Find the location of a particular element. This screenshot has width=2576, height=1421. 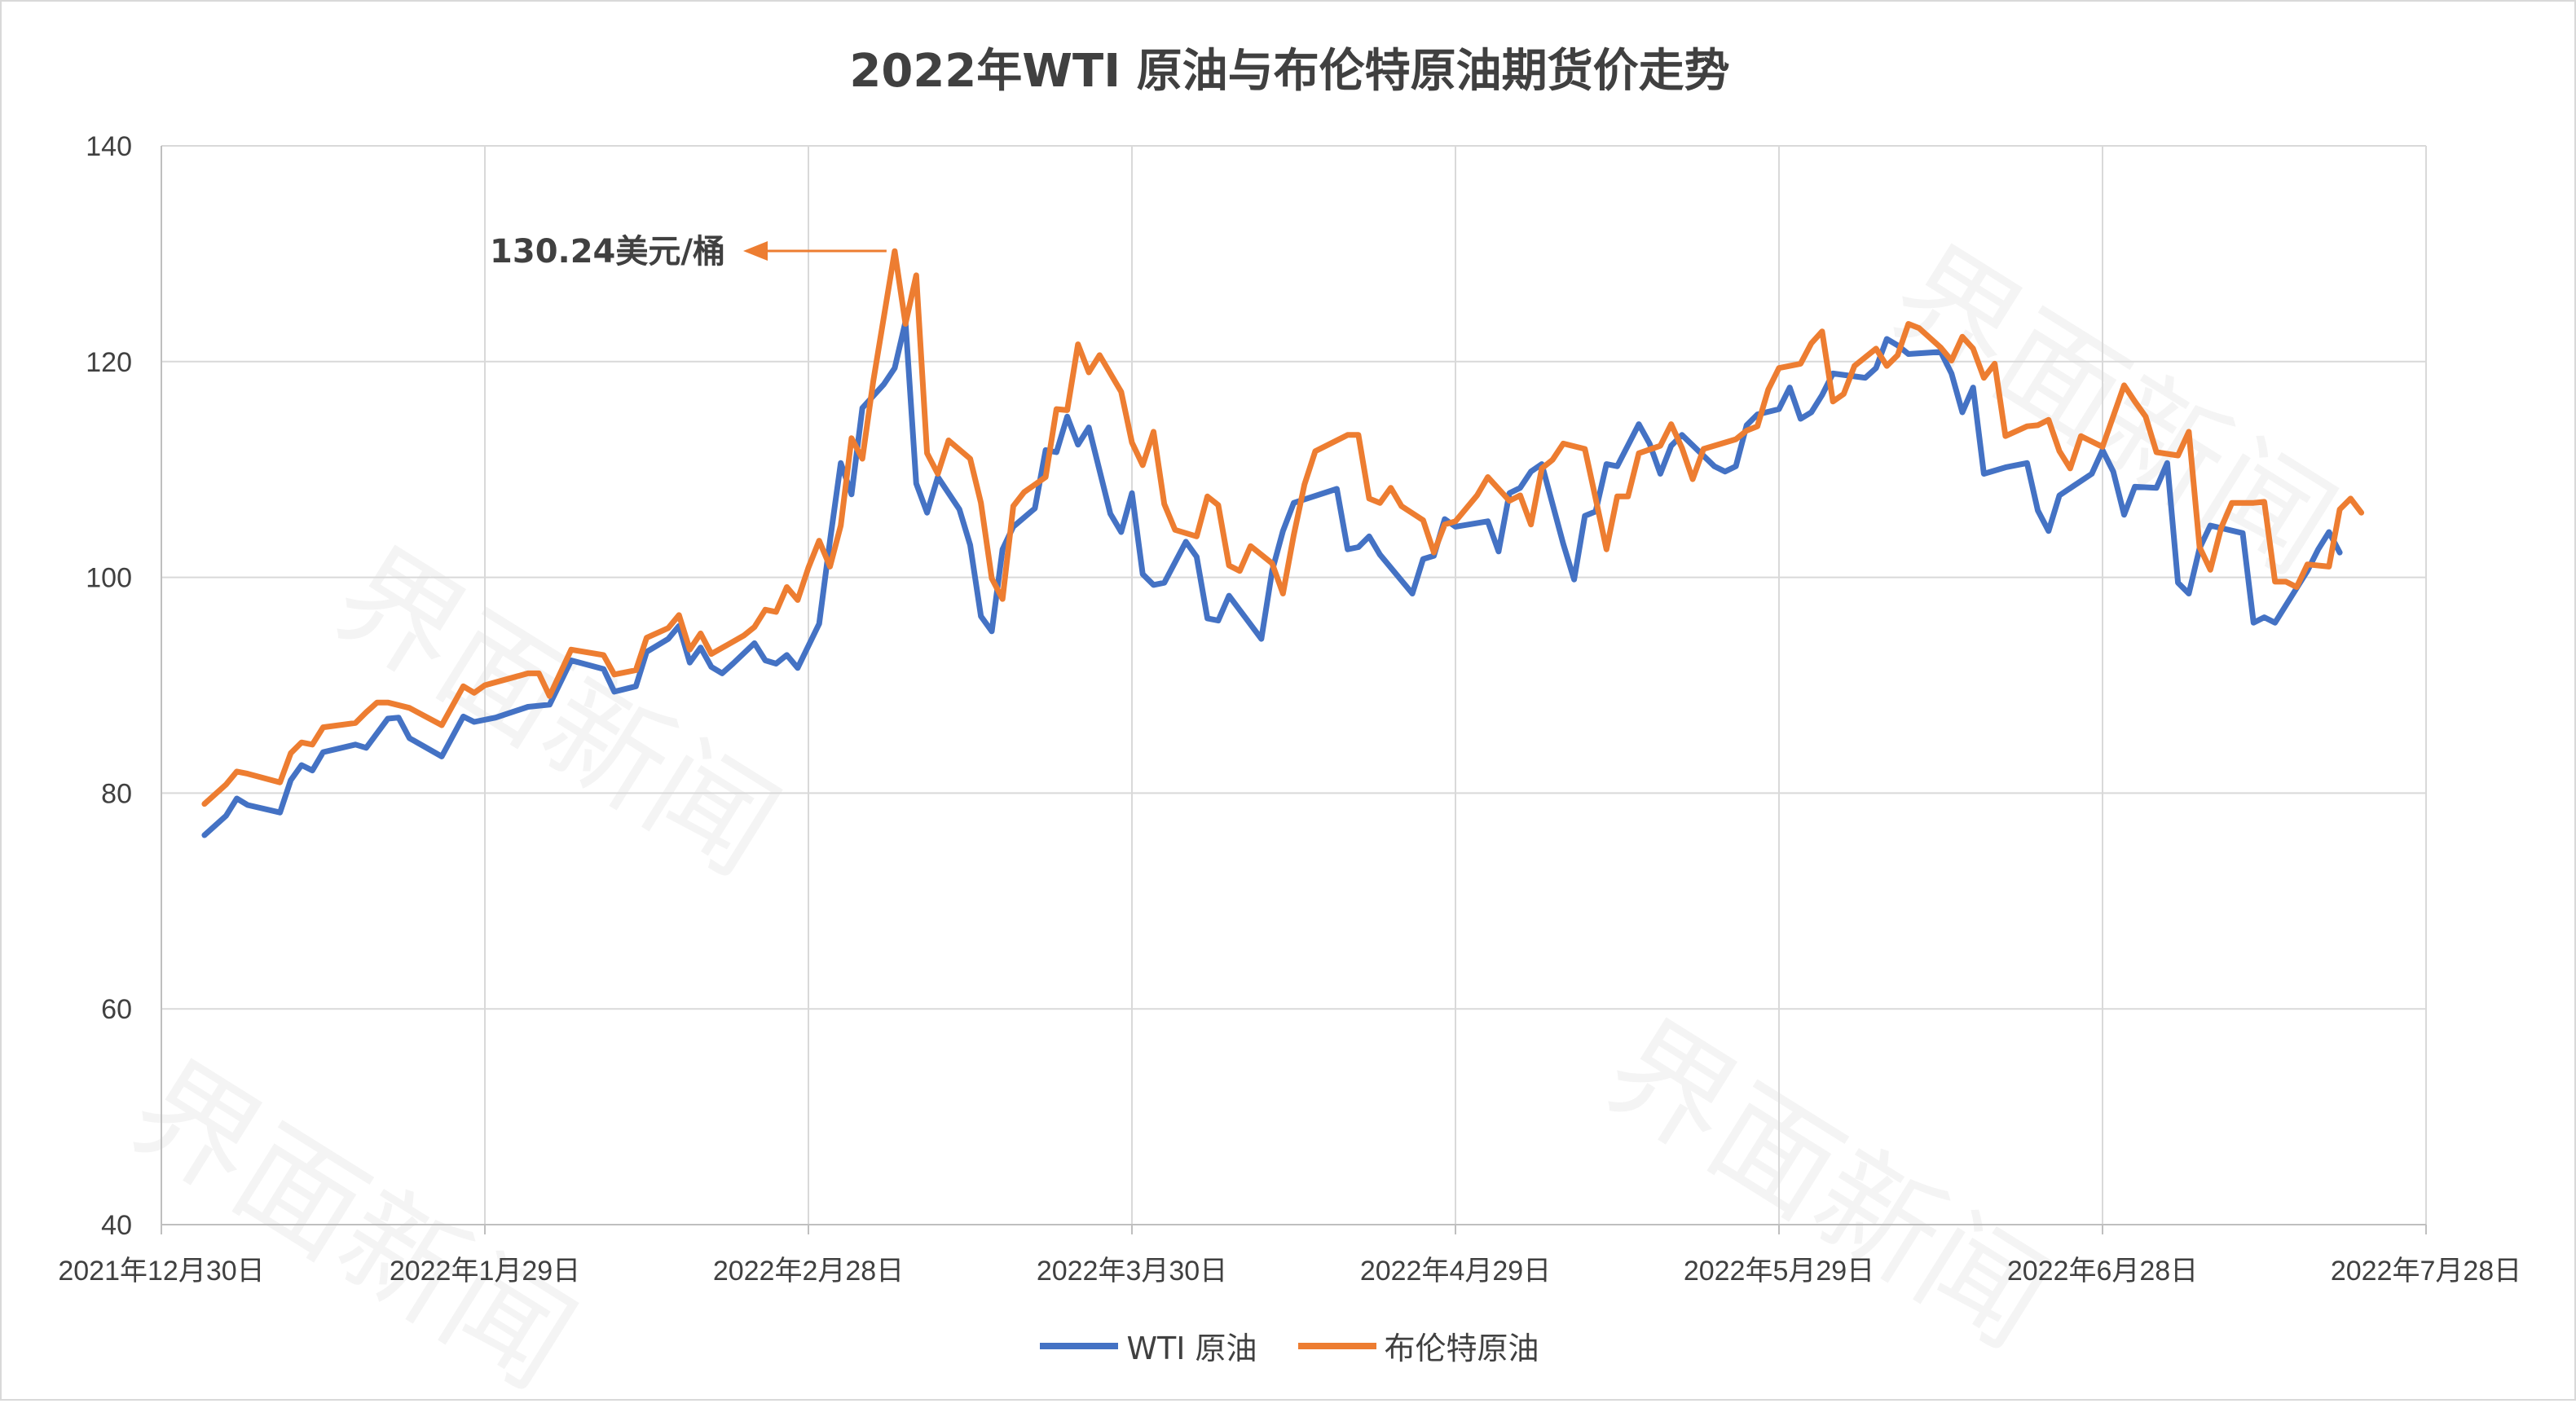

legend: WTI 原油 布伦特原油 is located at coordinates (1289, 1346).